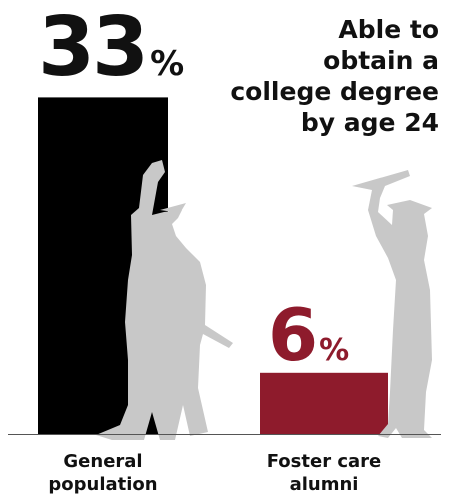  I want to click on value-number: 33, so click(92, 47).